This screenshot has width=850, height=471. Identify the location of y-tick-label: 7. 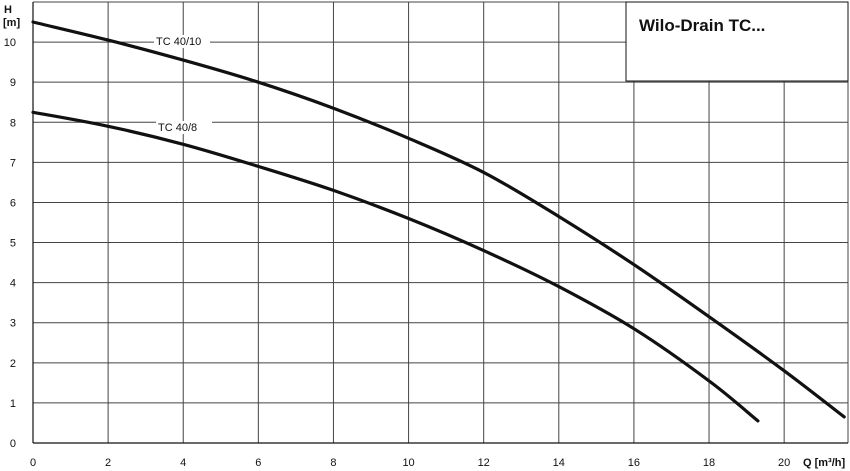
(13, 163).